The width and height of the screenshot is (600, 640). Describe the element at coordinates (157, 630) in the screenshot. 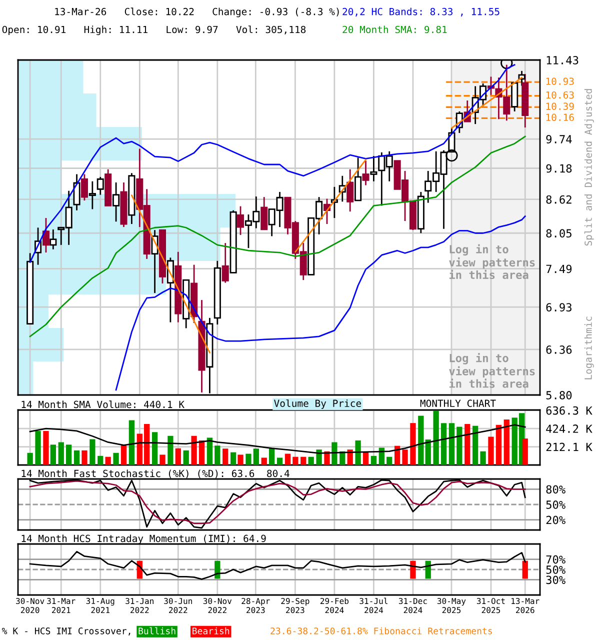

I see `text: Bullish` at that location.